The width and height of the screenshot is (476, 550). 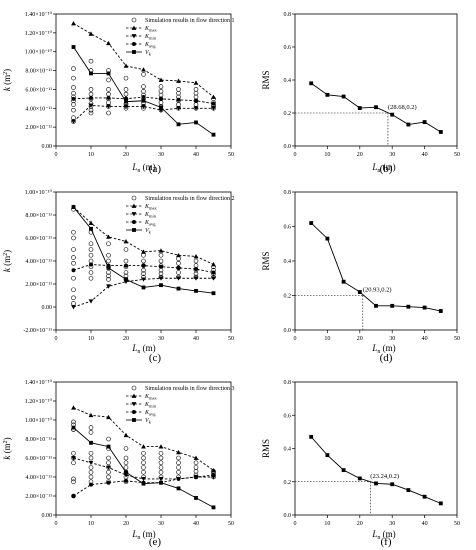 I want to click on x-tick-label: 20, so click(x=360, y=339).